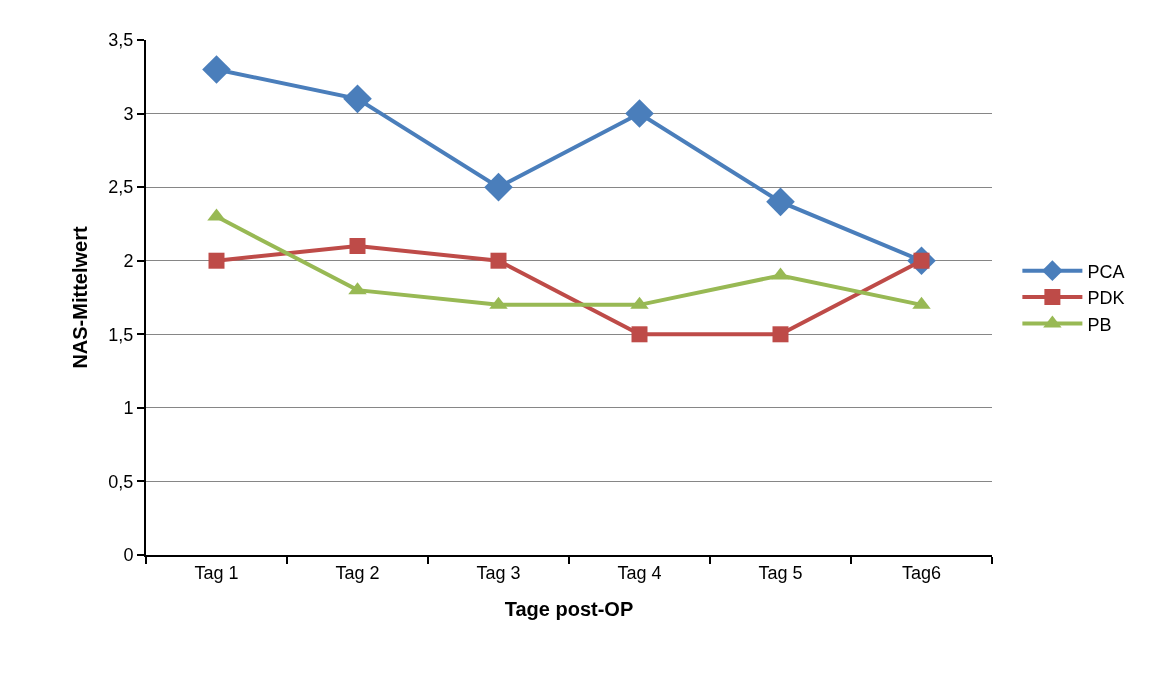  I want to click on x-tick-label: Tag 5, so click(780, 572).